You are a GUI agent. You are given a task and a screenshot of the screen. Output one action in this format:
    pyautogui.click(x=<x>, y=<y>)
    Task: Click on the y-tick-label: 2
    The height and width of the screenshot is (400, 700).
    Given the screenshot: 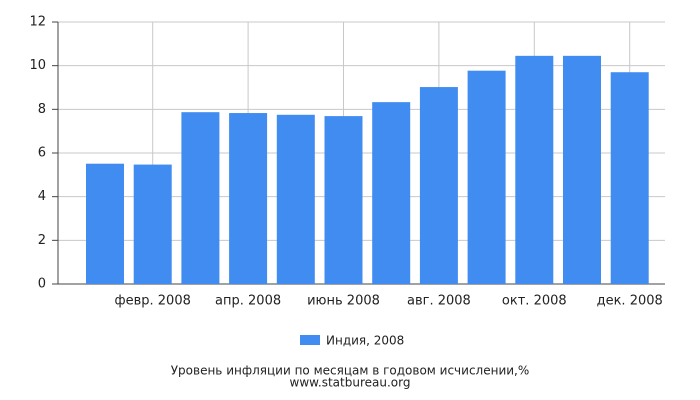 What is the action you would take?
    pyautogui.click(x=42, y=240)
    